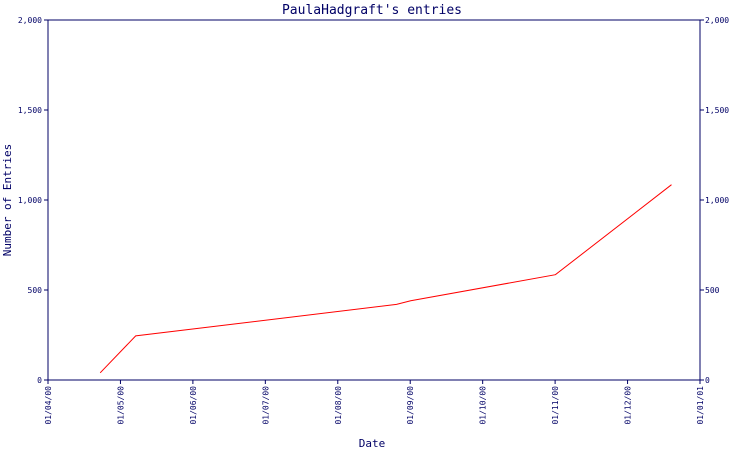 The image size is (750, 450). What do you see at coordinates (717, 200) in the screenshot?
I see `y-tick-label-right: 1,000` at bounding box center [717, 200].